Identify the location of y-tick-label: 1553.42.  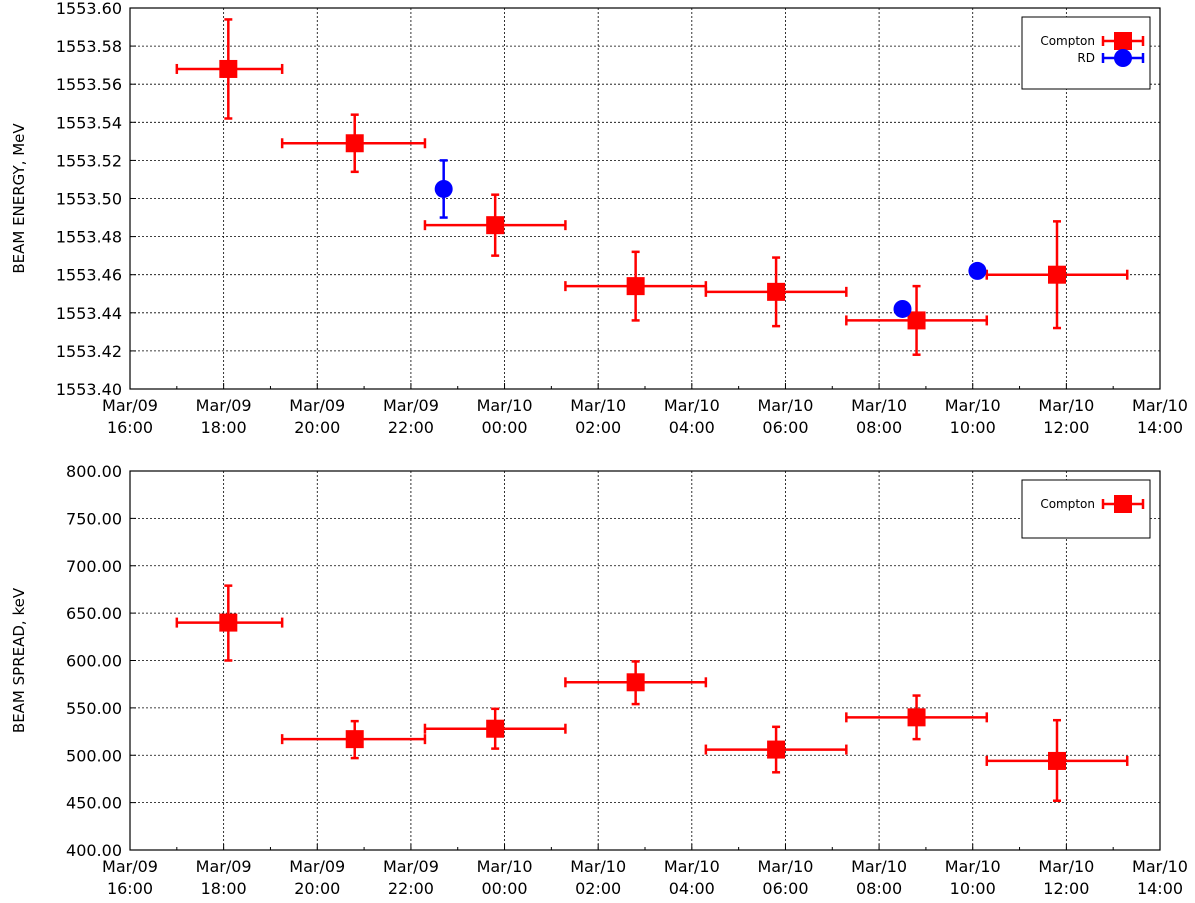
(89, 351).